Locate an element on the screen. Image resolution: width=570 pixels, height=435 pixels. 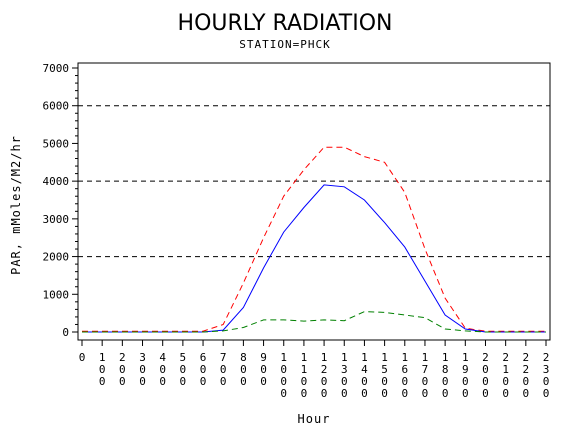
y-tick-label: 5000 is located at coordinates (56, 143).